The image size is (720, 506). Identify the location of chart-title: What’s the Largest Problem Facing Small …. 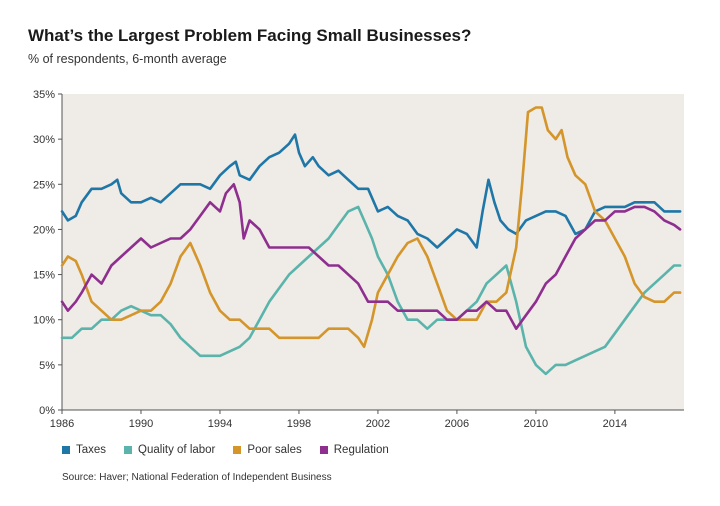
(250, 35).